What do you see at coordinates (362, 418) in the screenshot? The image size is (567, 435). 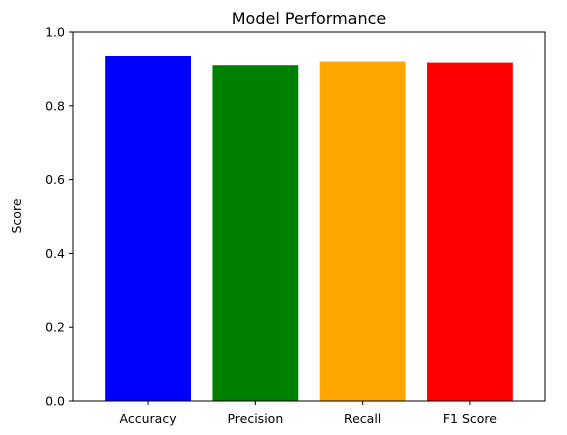 I see `x-tick-label: Recall` at bounding box center [362, 418].